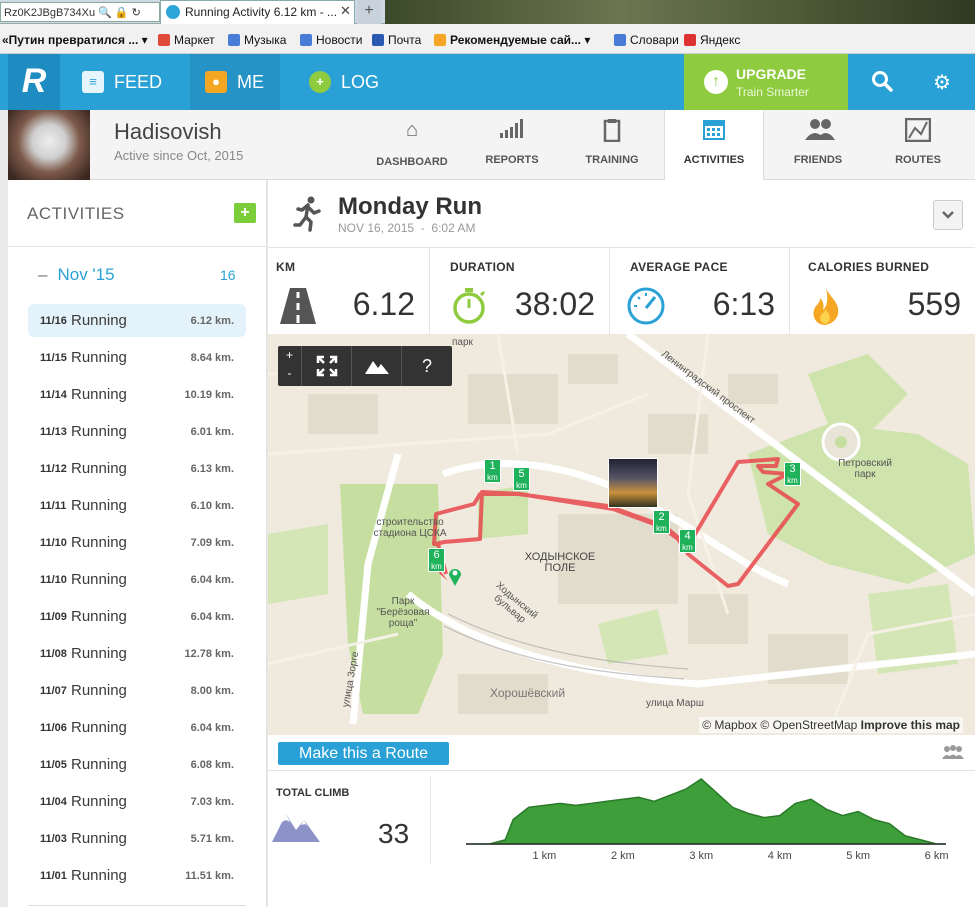 Image resolution: width=975 pixels, height=907 pixels. I want to click on elevation-area, so click(706, 811).